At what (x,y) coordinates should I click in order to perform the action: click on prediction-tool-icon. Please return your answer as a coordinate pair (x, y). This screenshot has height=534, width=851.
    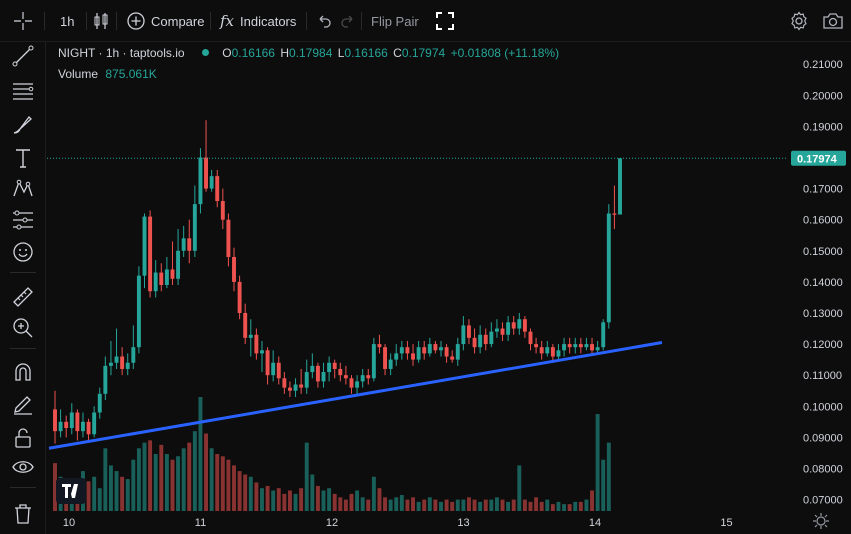
    Looking at the image, I should click on (23, 220).